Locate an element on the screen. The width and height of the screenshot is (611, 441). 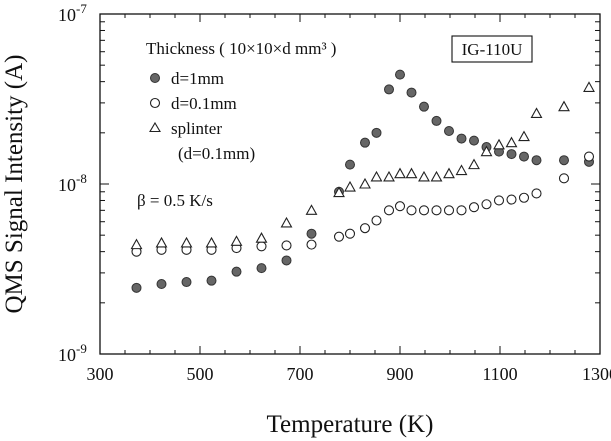
legend-marker-d1mm is located at coordinates (155, 78).